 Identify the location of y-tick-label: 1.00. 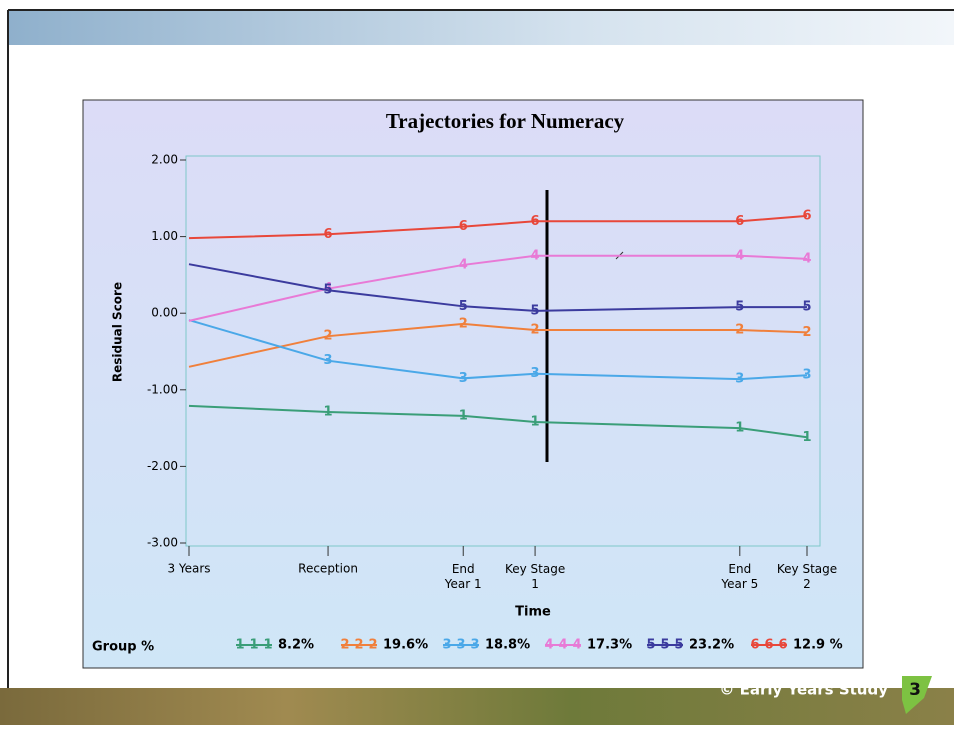
(164, 236).